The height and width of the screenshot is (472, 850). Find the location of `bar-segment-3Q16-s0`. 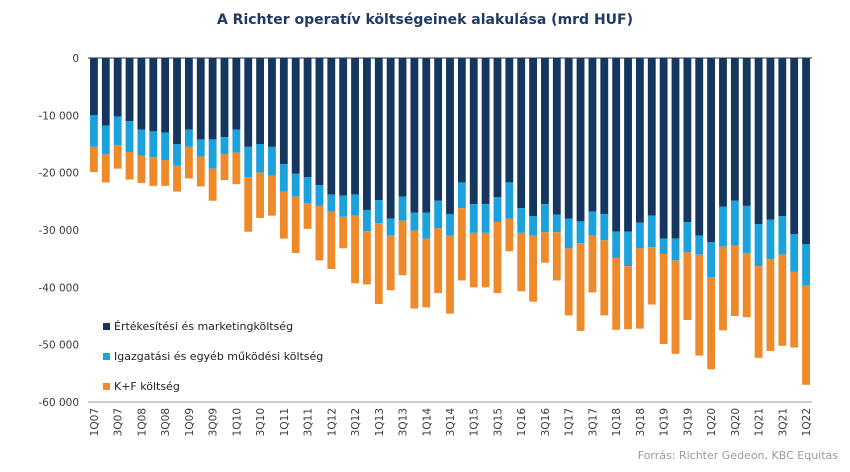

bar-segment-3Q16-s0 is located at coordinates (545, 131).